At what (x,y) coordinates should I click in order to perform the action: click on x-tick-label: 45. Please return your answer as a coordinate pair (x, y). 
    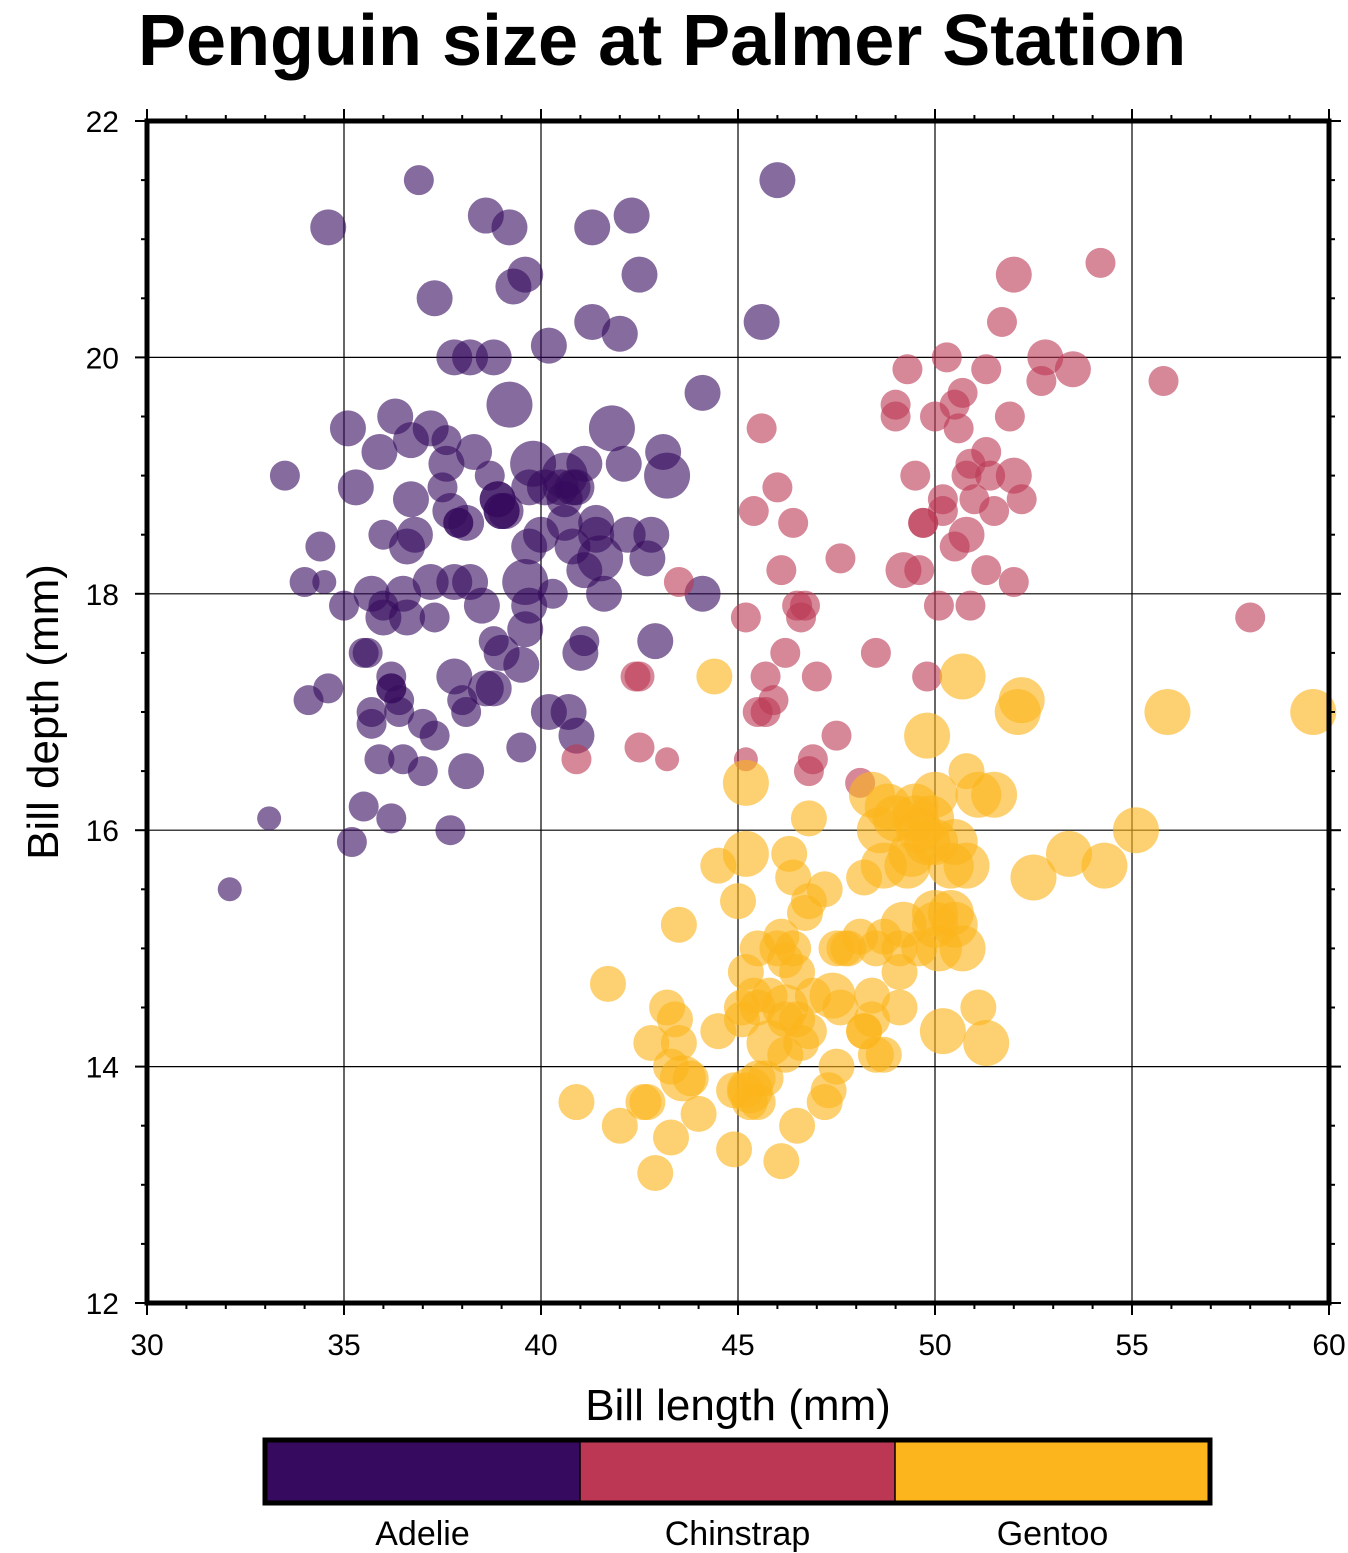
    Looking at the image, I should click on (737, 1345).